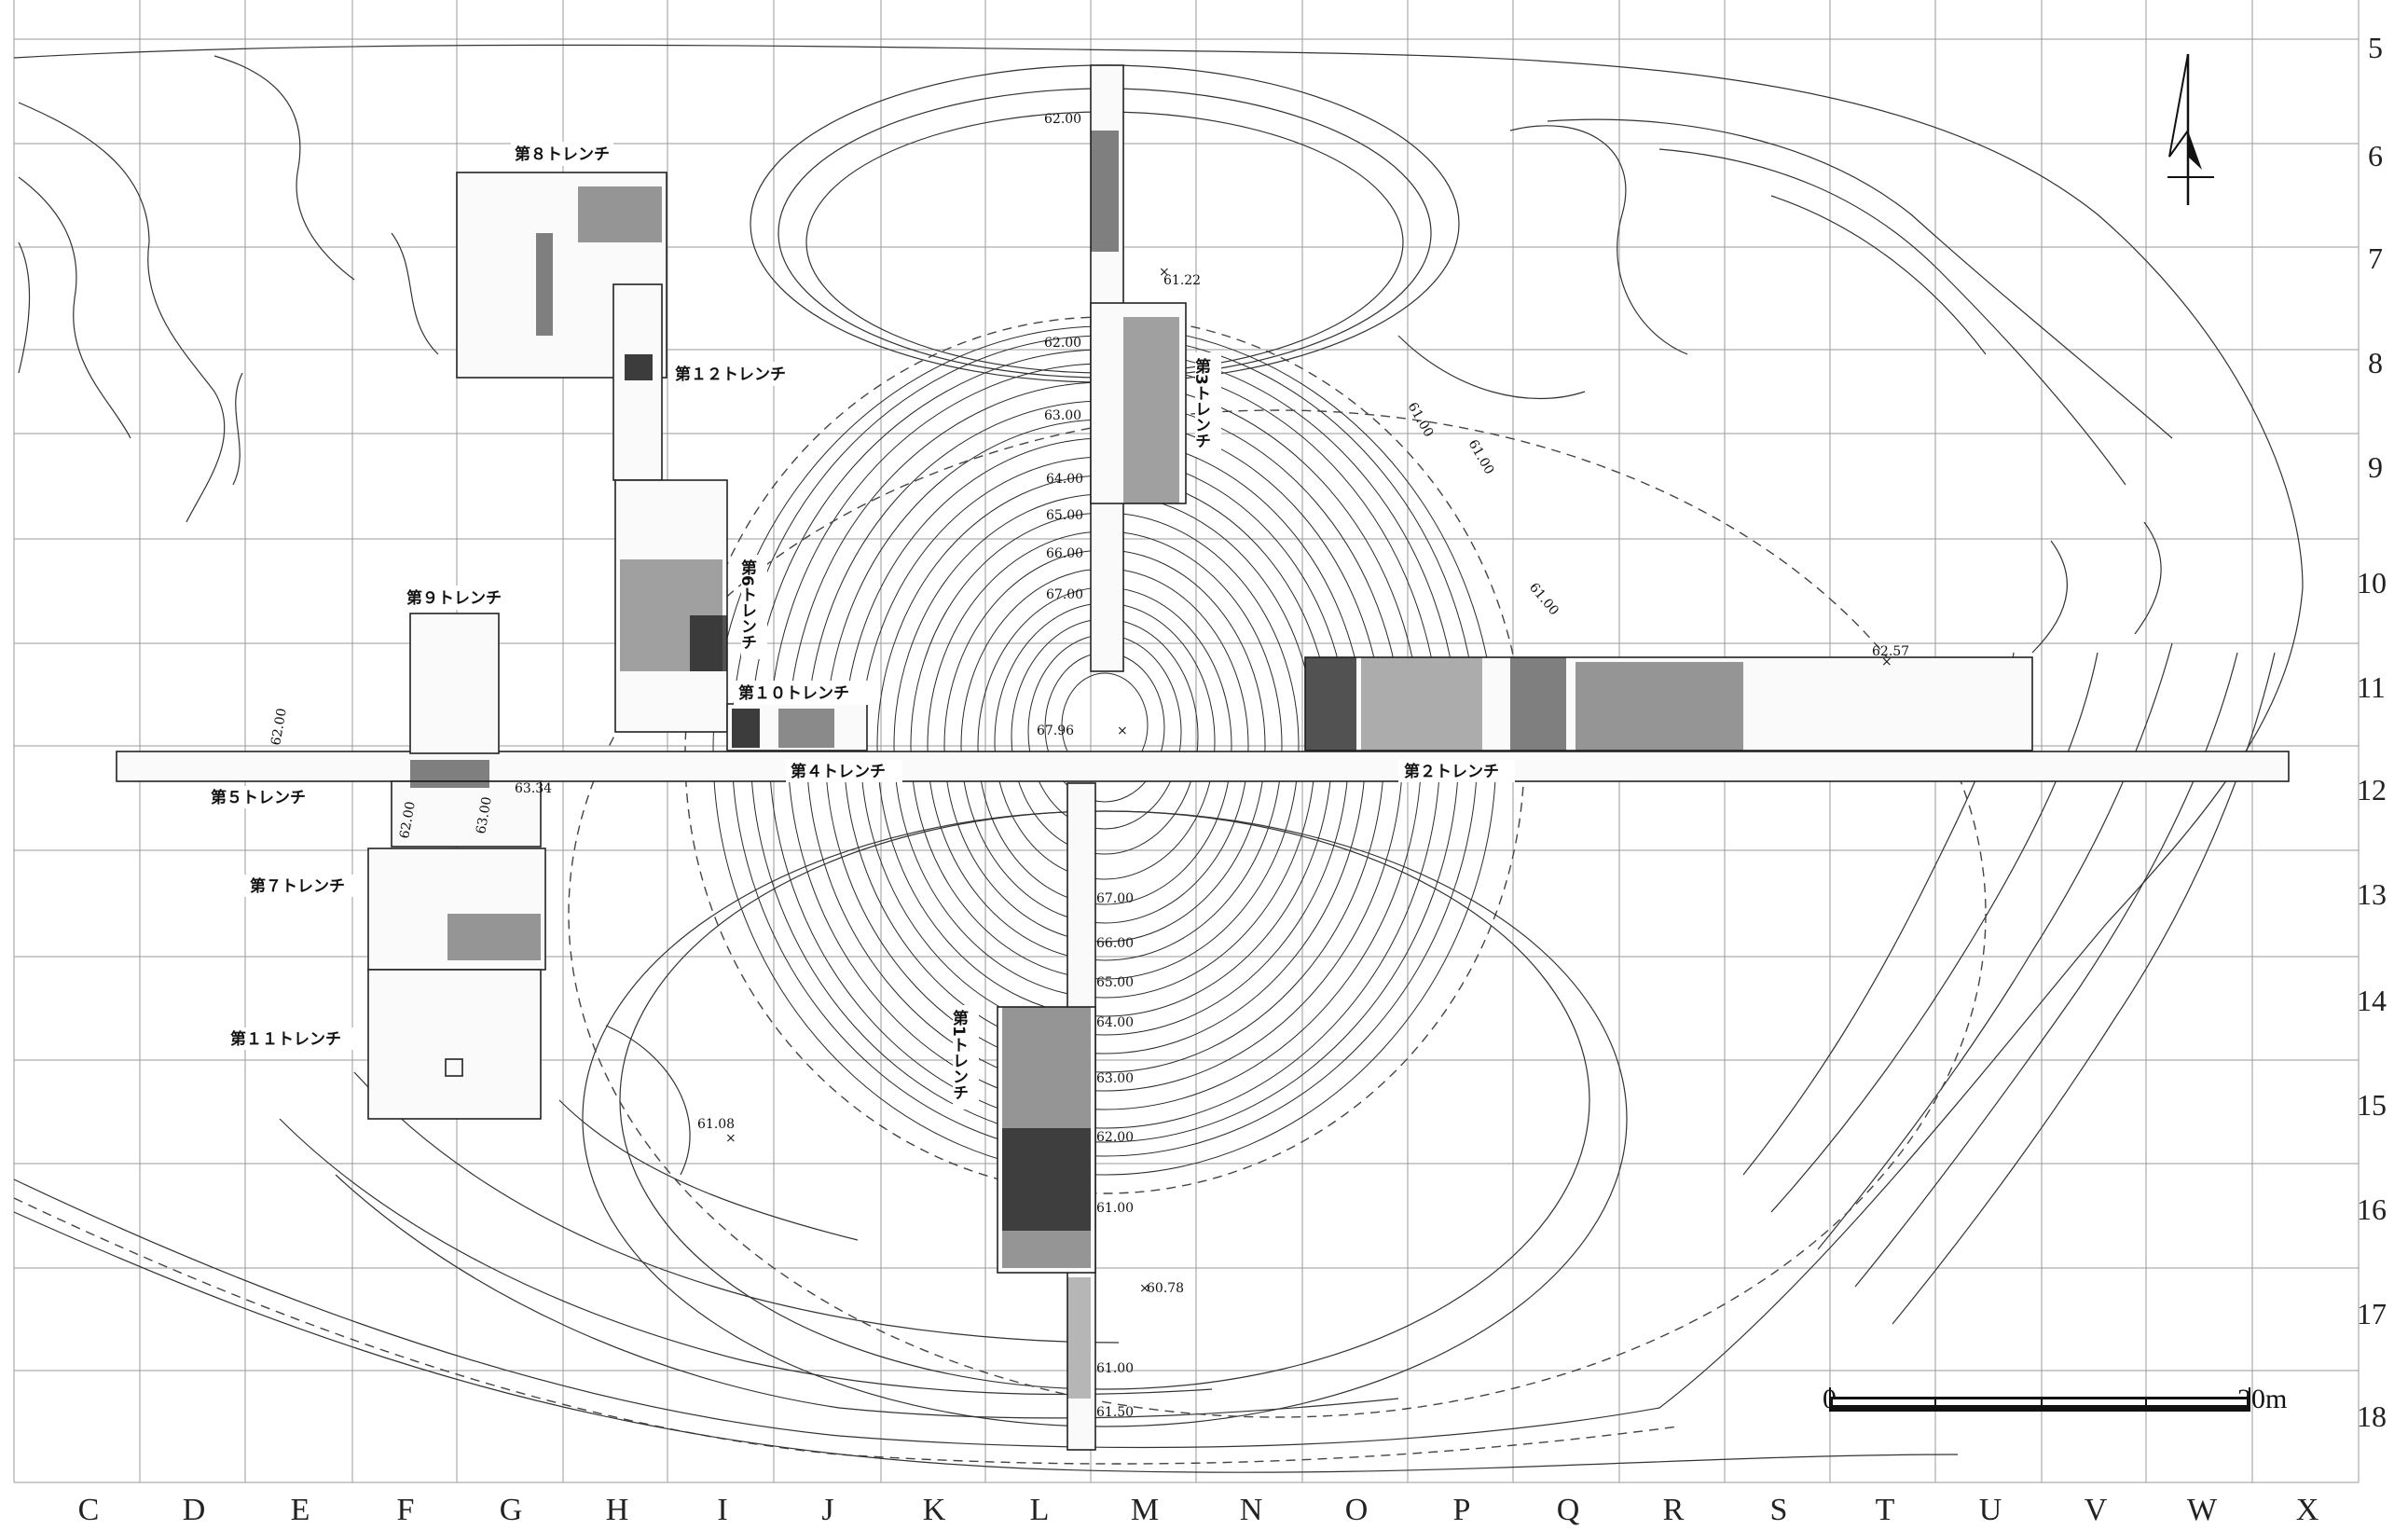  What do you see at coordinates (300, 1510) in the screenshot?
I see `column-label: E` at bounding box center [300, 1510].